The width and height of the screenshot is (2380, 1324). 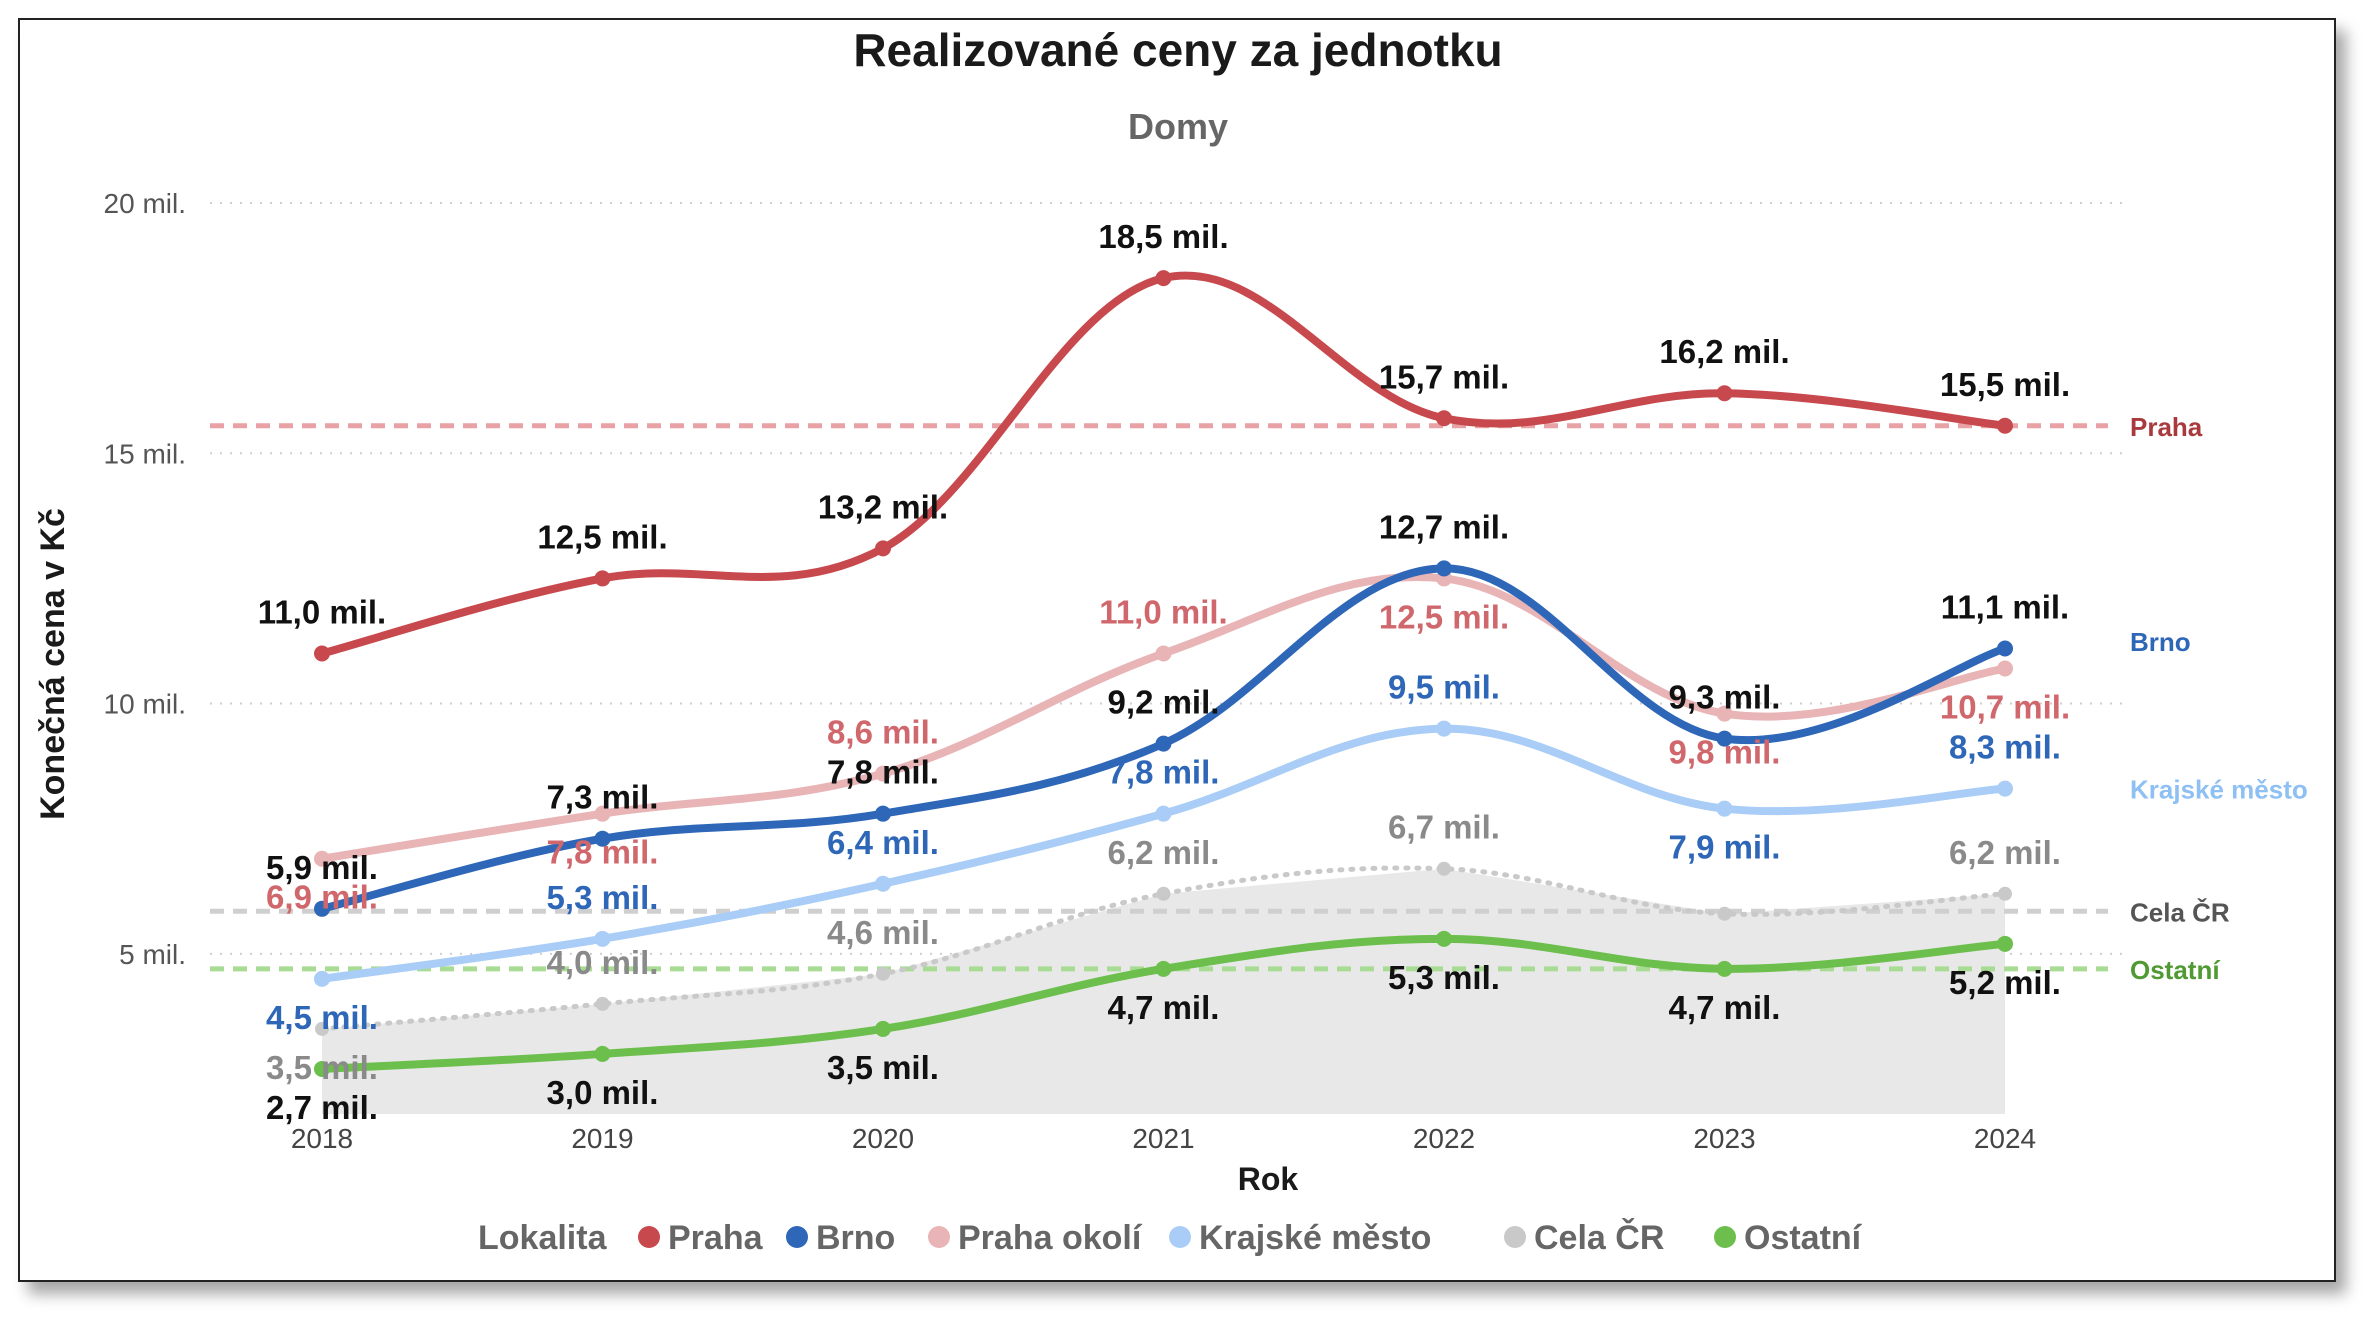 What do you see at coordinates (2160, 642) in the screenshot?
I see `reference-line-label: Brno` at bounding box center [2160, 642].